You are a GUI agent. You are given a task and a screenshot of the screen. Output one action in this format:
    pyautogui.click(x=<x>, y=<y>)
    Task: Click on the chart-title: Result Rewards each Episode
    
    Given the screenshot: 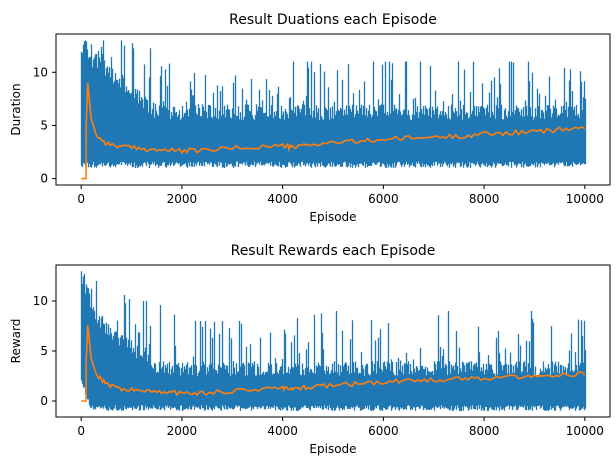 What is the action you would take?
    pyautogui.click(x=333, y=251)
    